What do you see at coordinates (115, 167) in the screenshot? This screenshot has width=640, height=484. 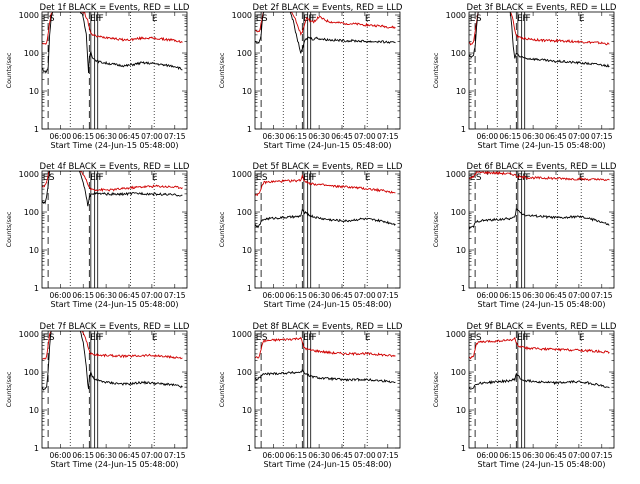 I see `panel-title: Det 4f BLACK = Events, RED = LLD` at bounding box center [115, 167].